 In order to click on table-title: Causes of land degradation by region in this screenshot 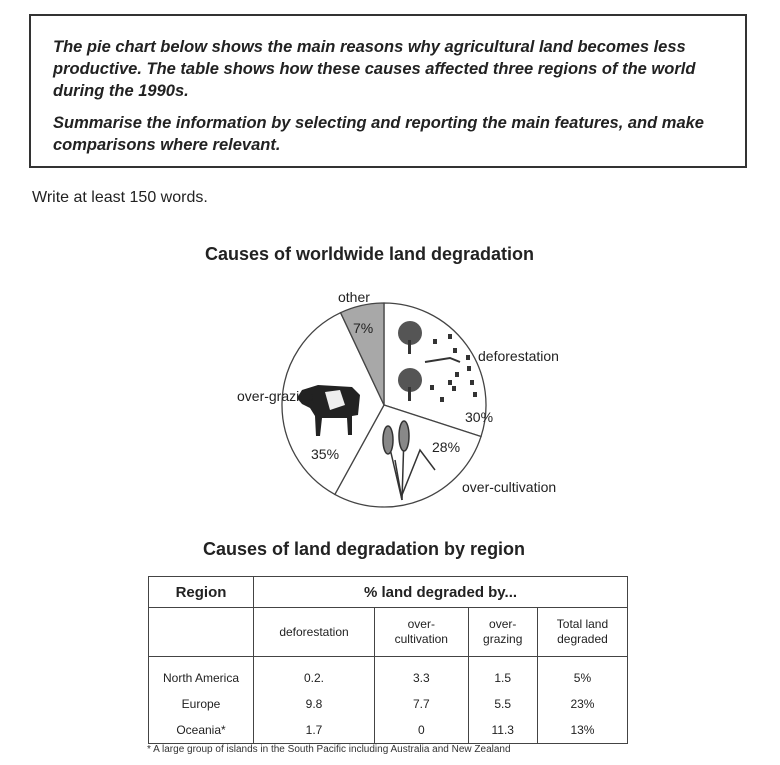, I will do `click(364, 549)`.